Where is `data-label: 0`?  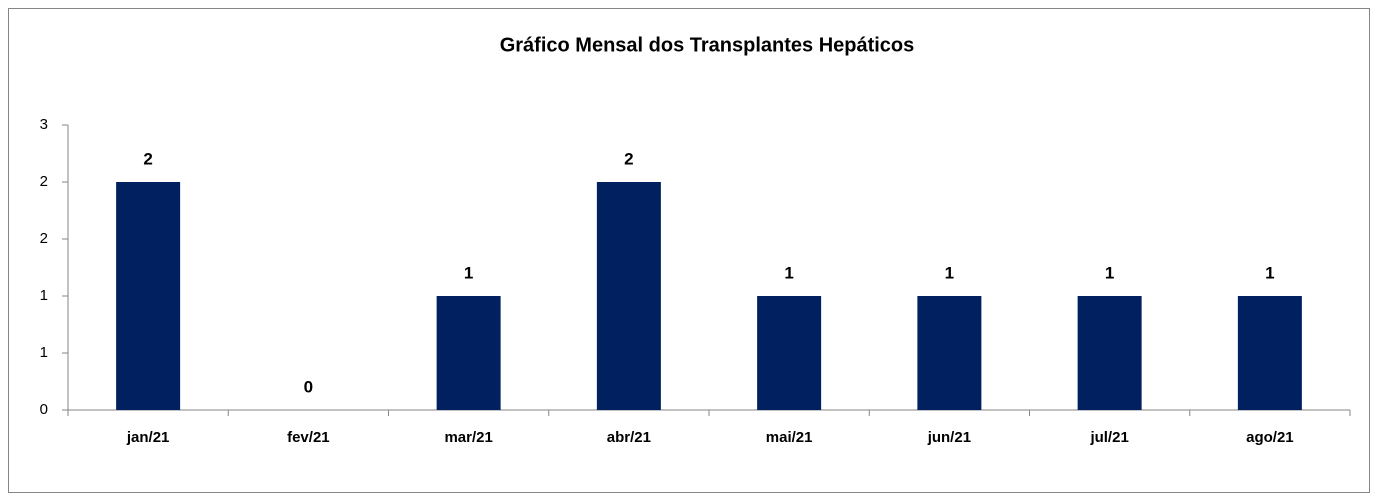 data-label: 0 is located at coordinates (308, 386).